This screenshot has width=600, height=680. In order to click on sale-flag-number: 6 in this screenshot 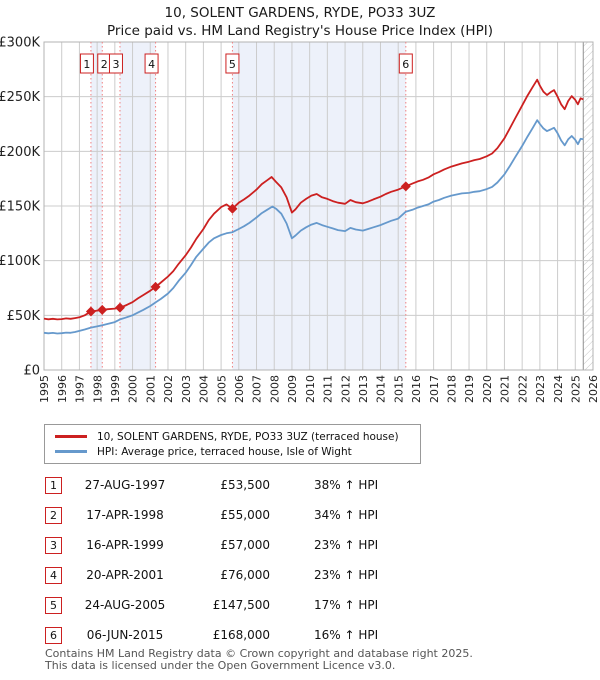, I will do `click(405, 64)`.